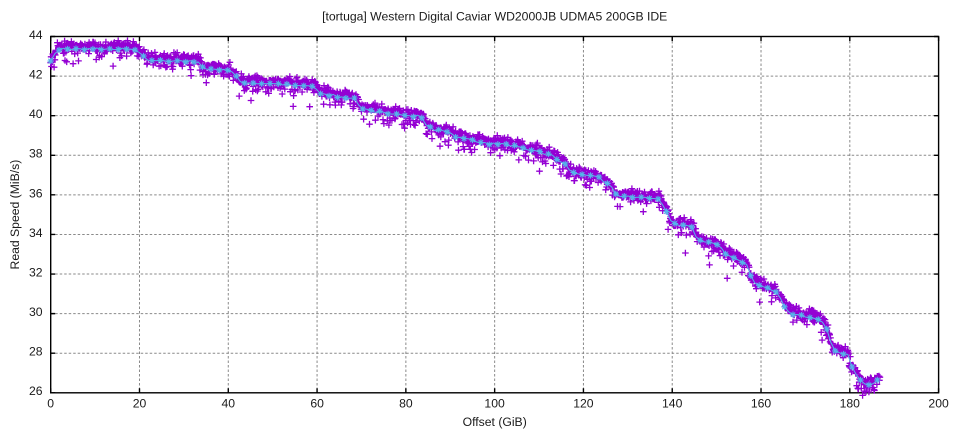 The image size is (960, 437). I want to click on svg-text: 28, so click(36, 352).